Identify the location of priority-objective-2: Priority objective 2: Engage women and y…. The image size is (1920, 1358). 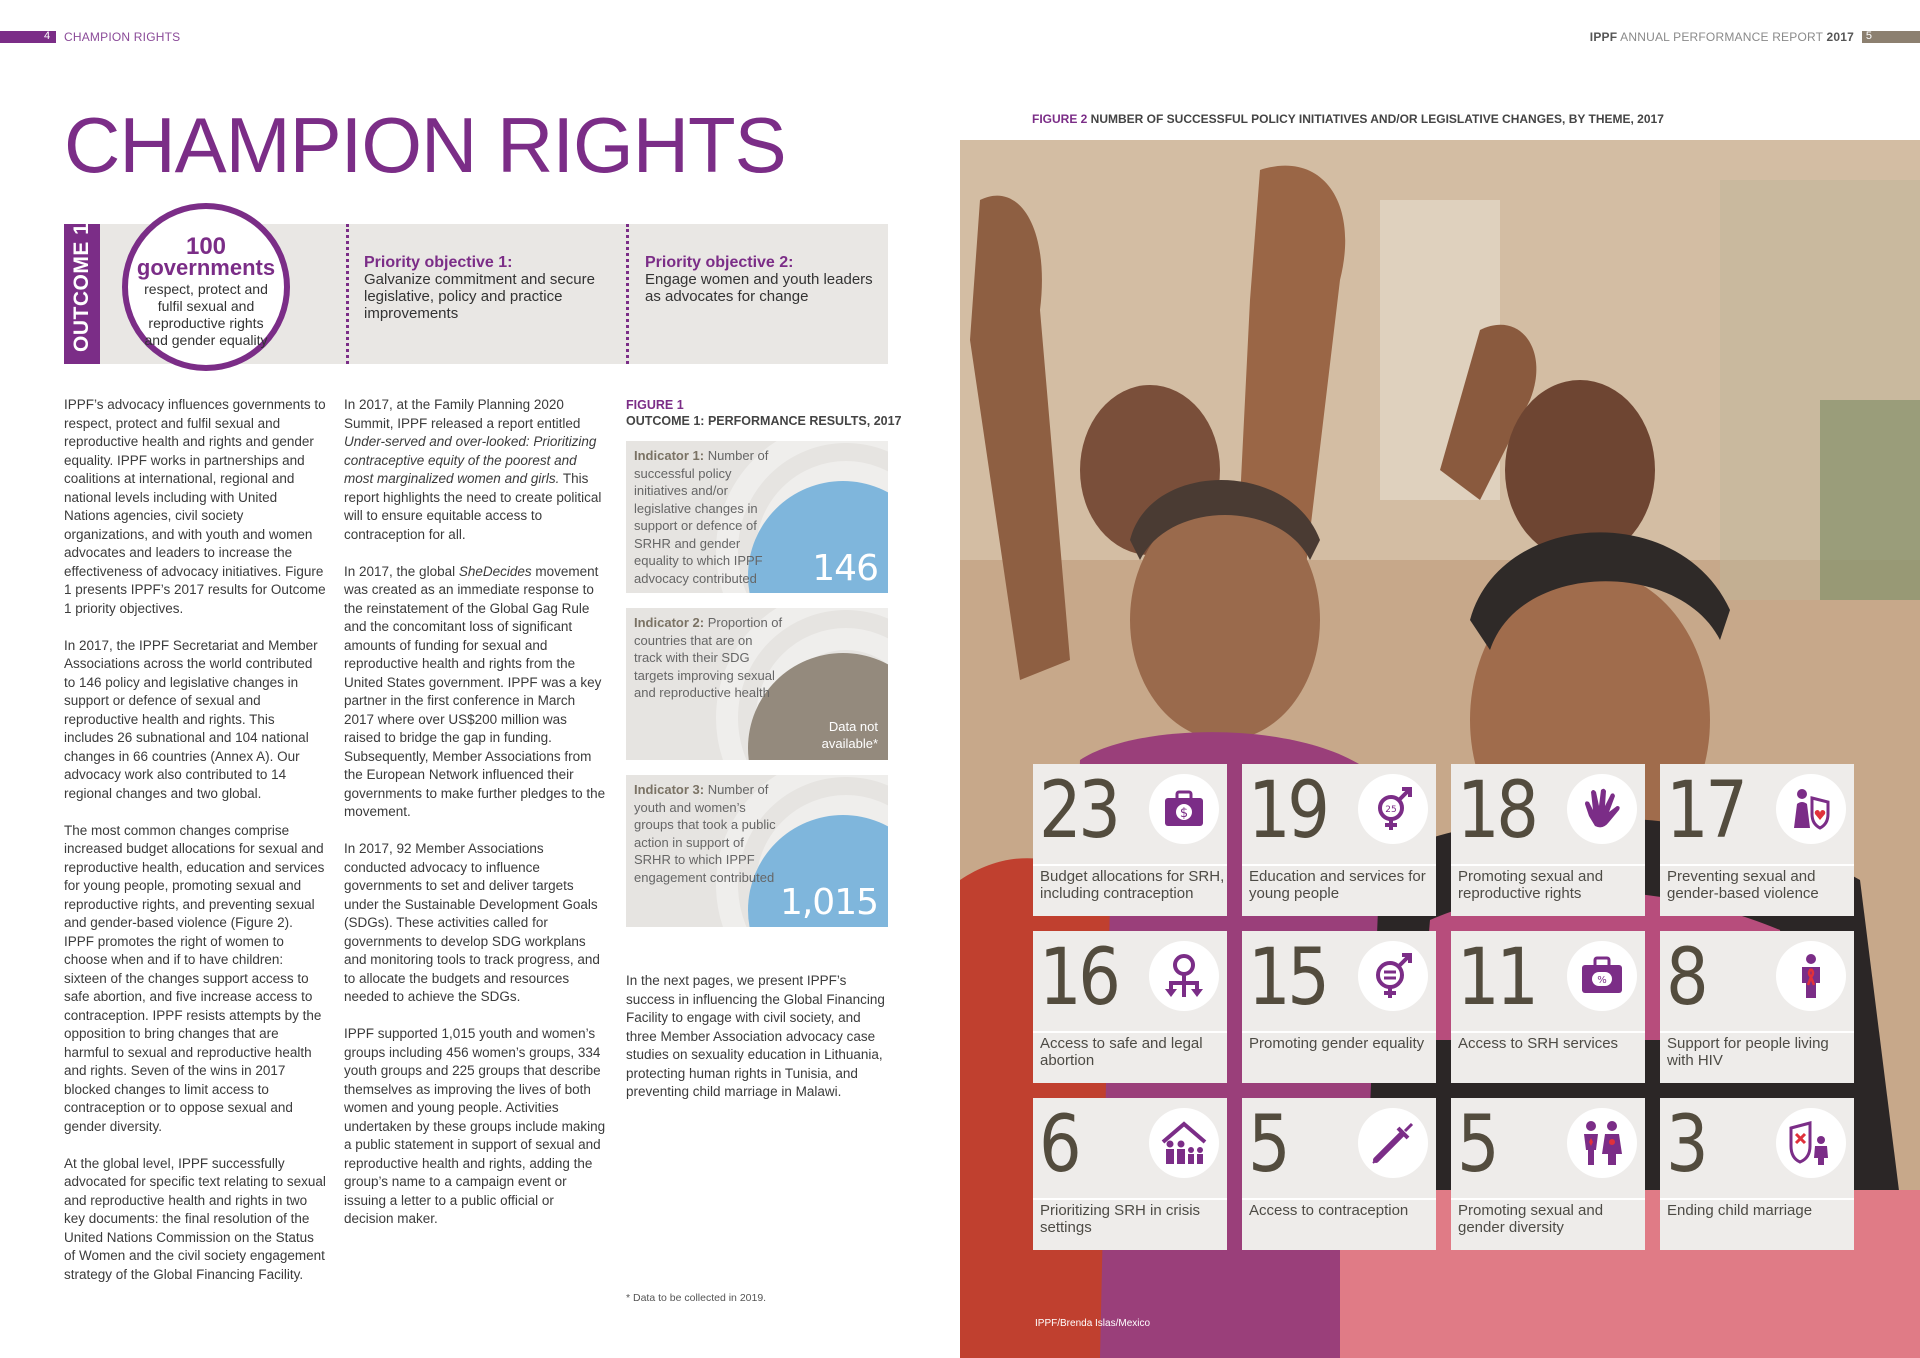
(765, 279).